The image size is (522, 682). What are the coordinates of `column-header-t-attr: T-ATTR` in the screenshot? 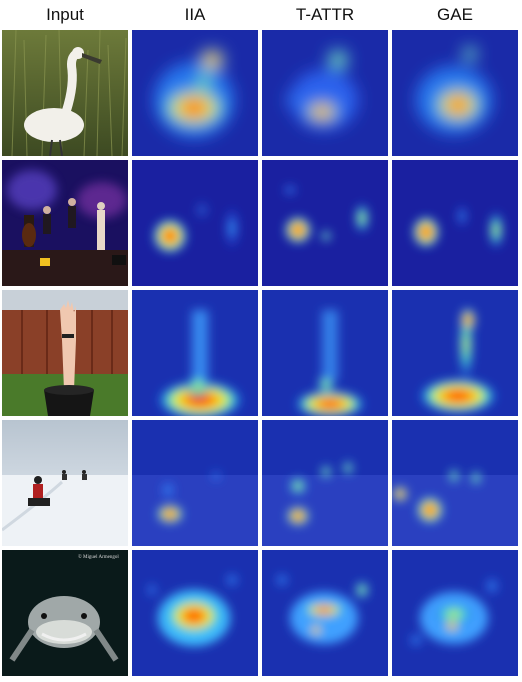 It's located at (325, 14).